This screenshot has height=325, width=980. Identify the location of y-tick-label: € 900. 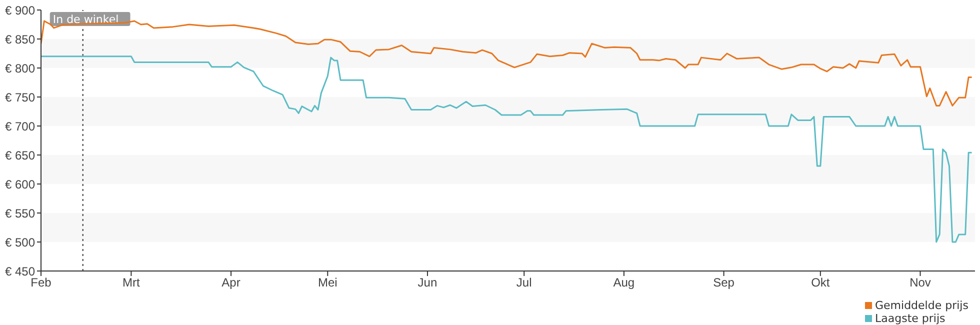
(20, 10).